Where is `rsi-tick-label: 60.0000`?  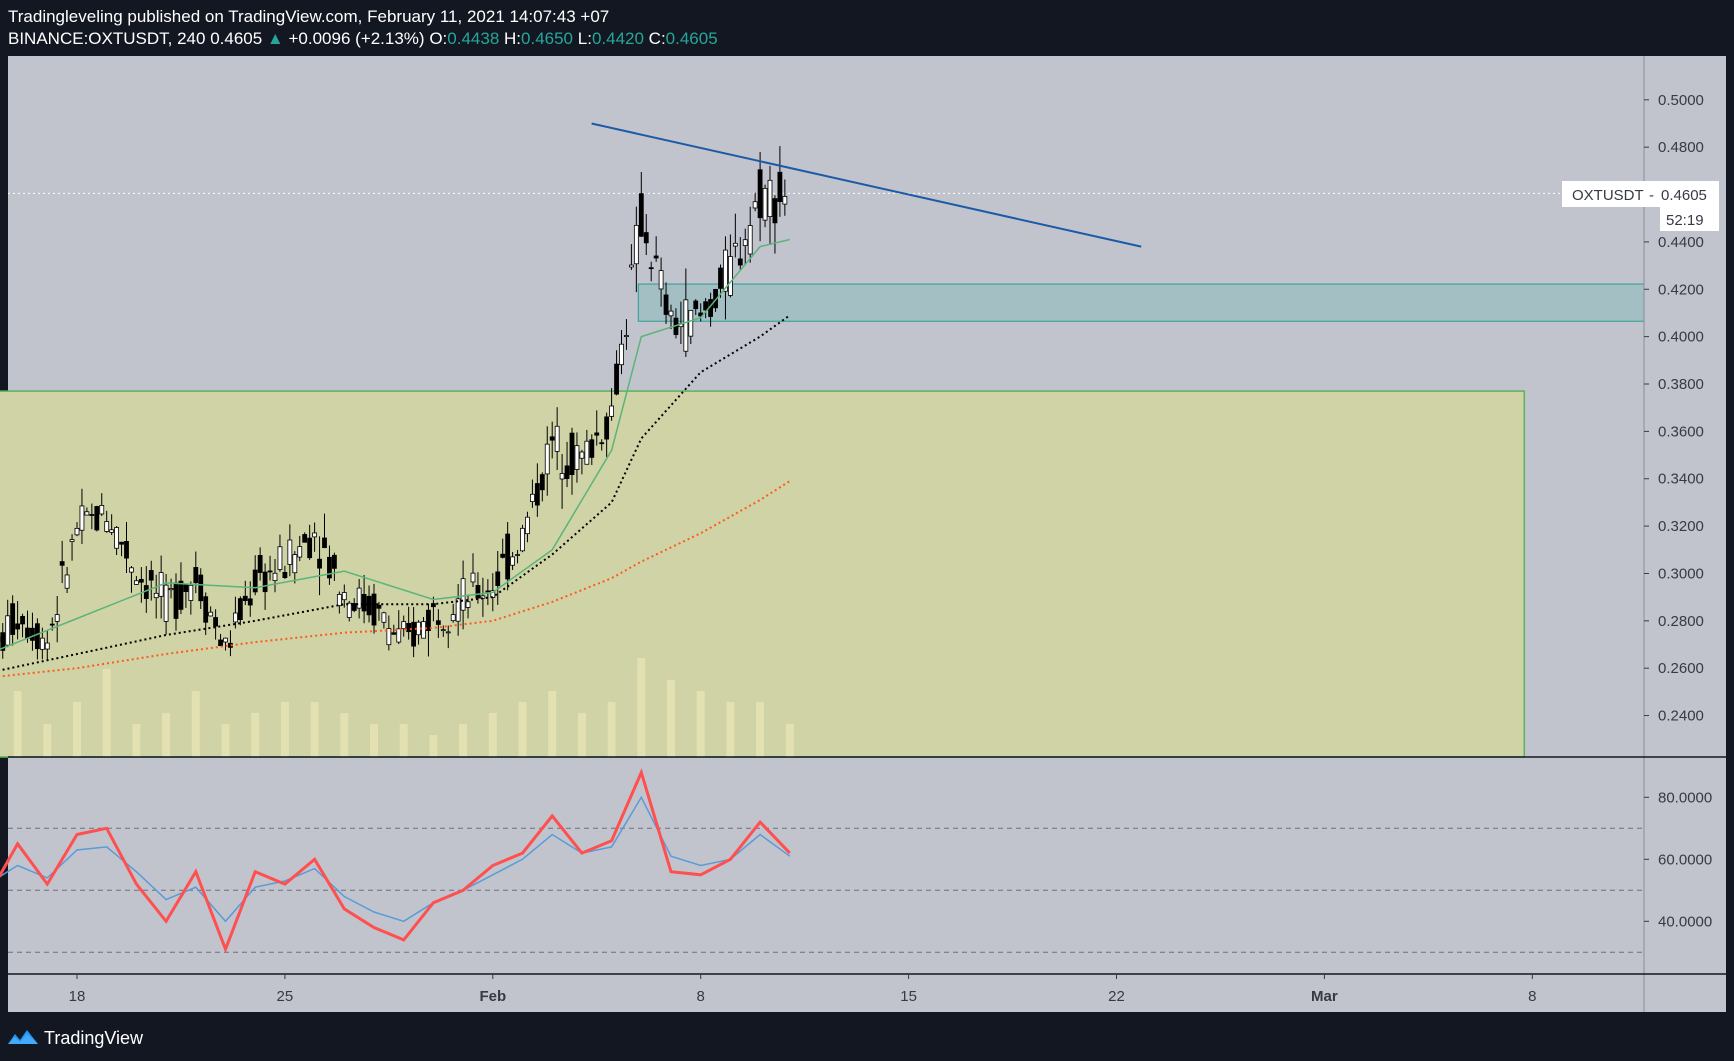 rsi-tick-label: 60.0000 is located at coordinates (1685, 859).